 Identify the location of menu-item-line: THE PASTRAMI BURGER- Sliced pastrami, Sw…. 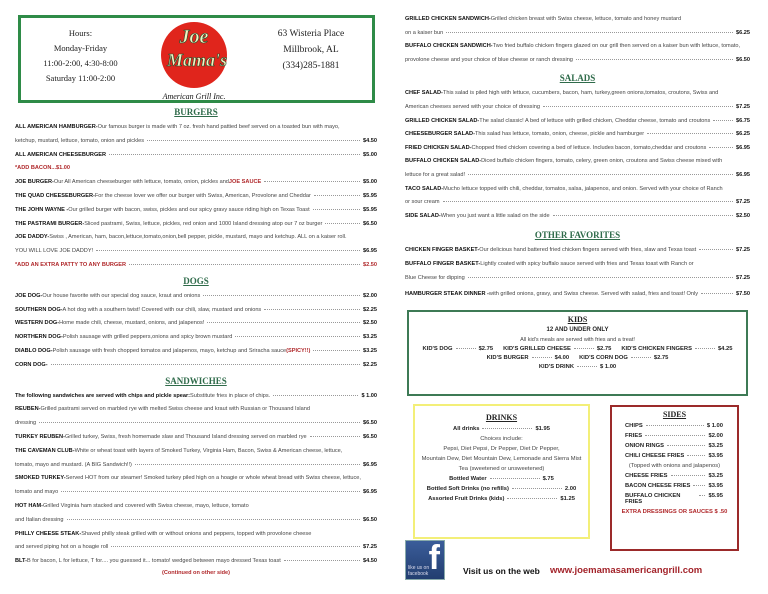
(196, 225).